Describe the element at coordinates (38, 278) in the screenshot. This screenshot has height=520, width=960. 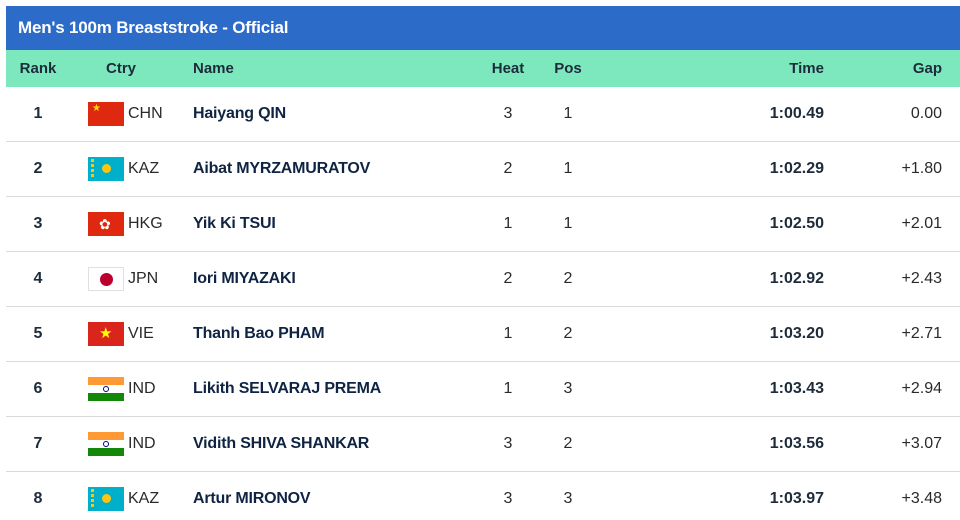
I see `rank-cell: 4` at that location.